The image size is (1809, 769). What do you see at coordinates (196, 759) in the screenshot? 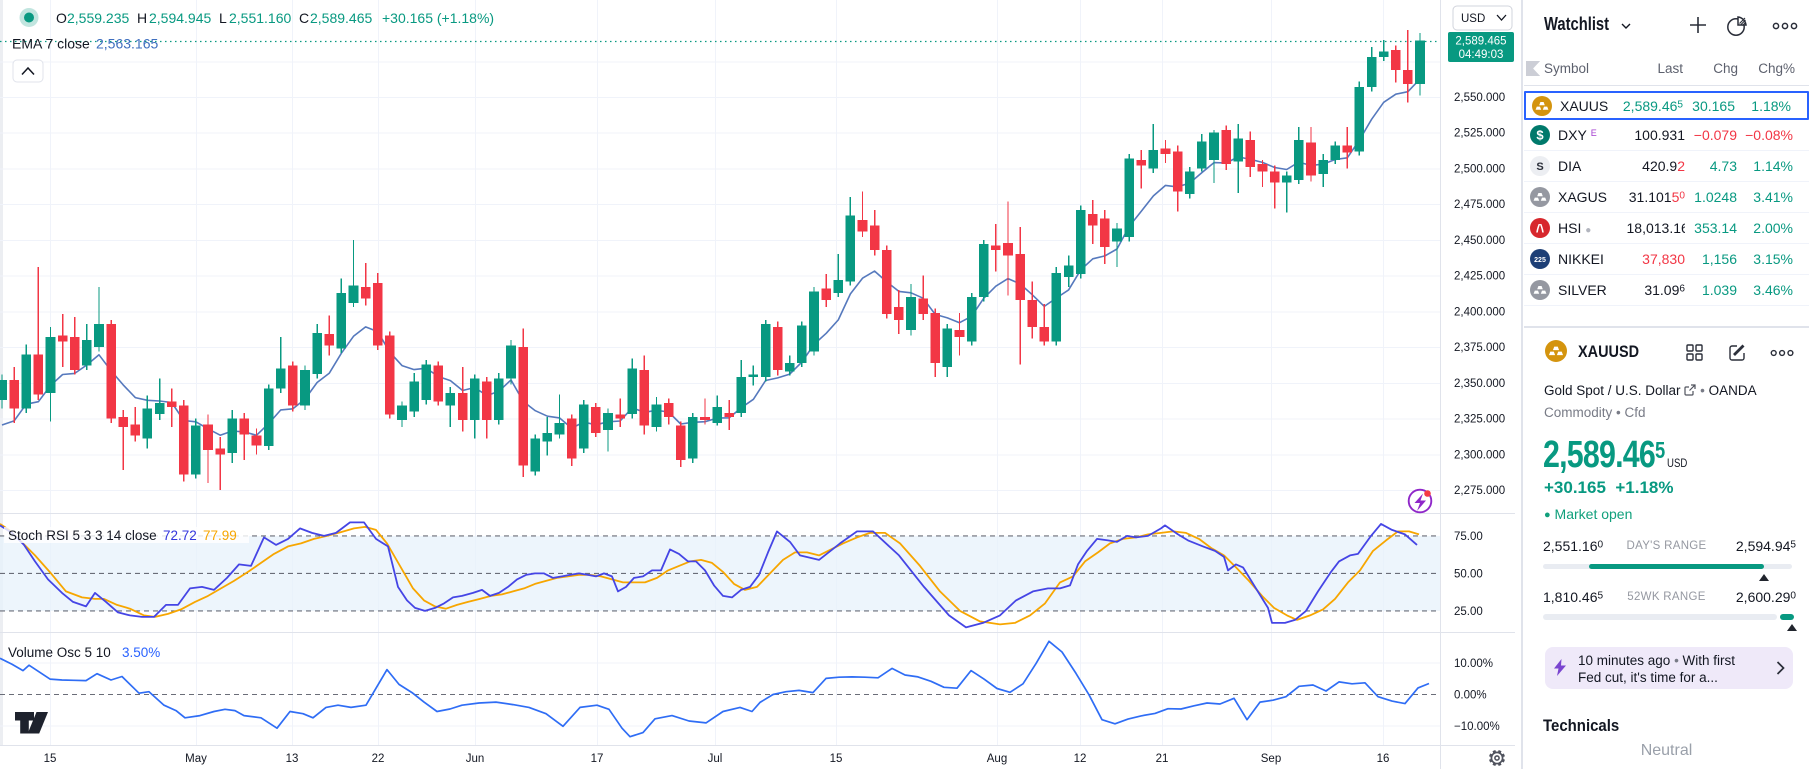
I see `svg-text: May` at bounding box center [196, 759].